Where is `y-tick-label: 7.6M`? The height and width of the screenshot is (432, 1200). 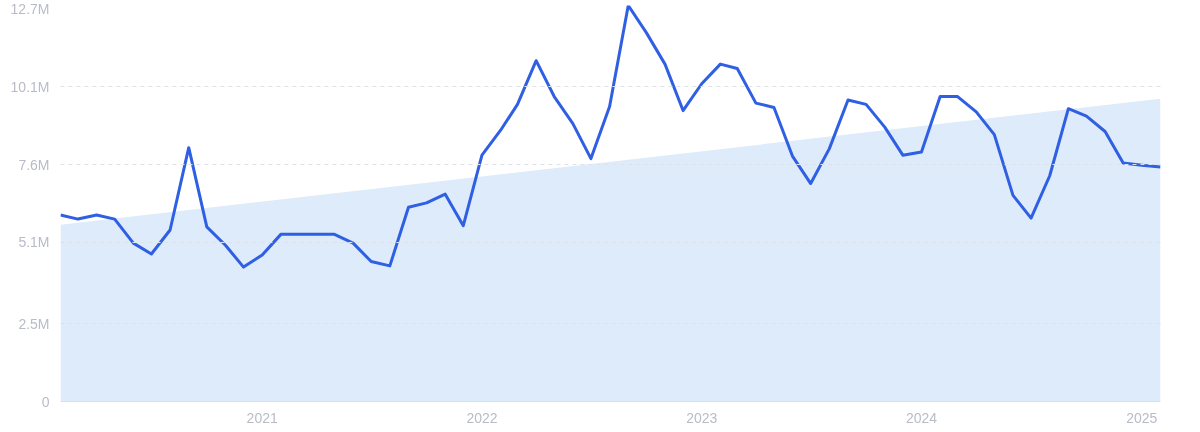 y-tick-label: 7.6M is located at coordinates (34, 164).